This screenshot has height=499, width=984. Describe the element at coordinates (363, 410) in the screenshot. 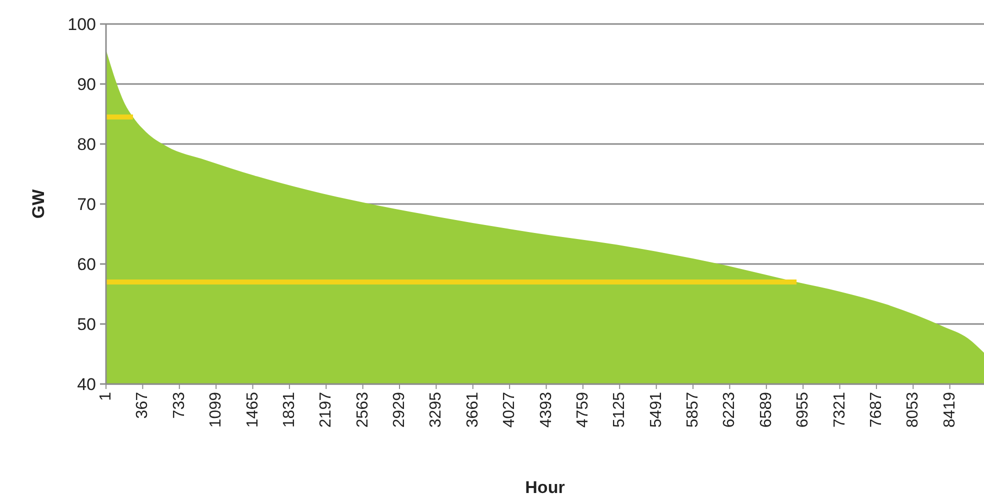

I see `x-tick-label: 2563` at that location.